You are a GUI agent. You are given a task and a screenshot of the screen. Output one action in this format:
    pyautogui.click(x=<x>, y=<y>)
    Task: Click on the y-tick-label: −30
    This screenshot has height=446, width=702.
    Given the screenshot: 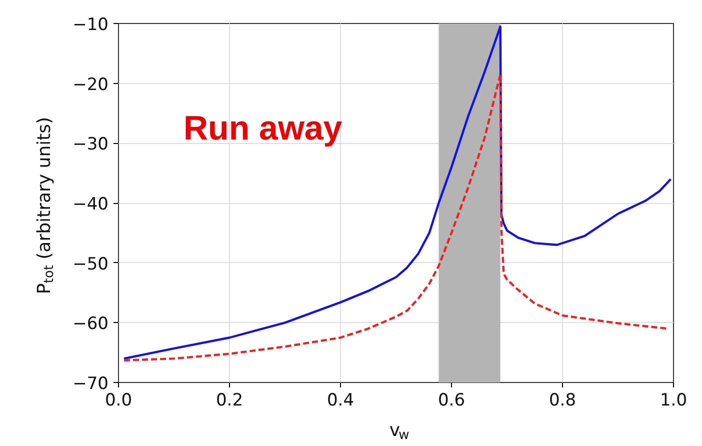 What is the action you would take?
    pyautogui.click(x=90, y=144)
    